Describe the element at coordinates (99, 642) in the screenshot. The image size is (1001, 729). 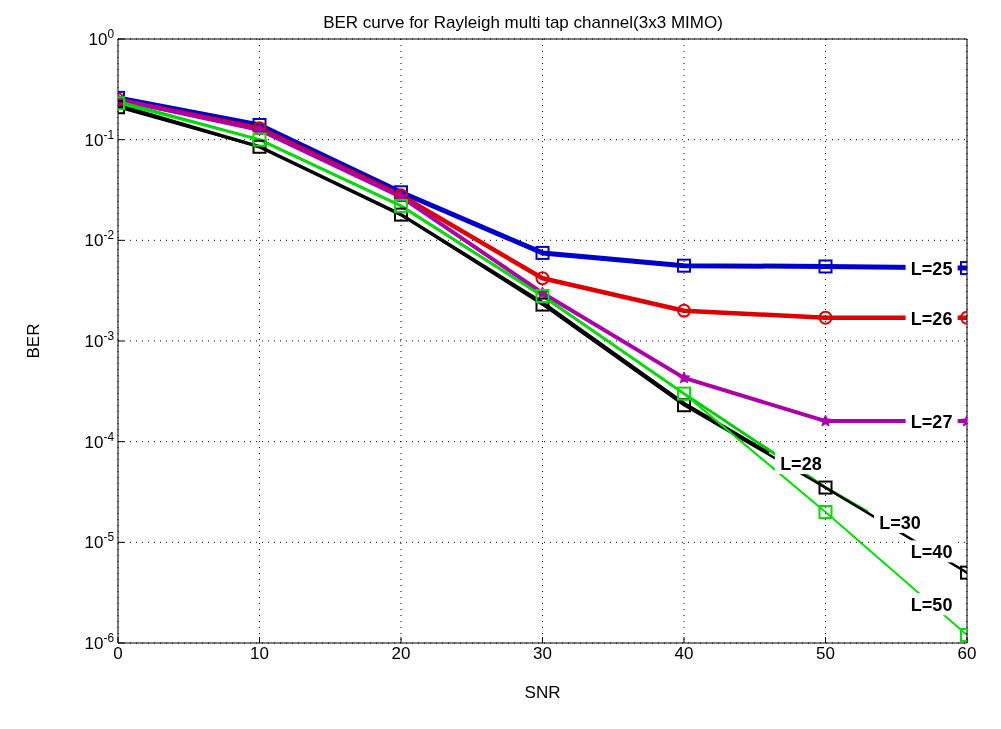
I see `y-tick-label: 10$^{-6}$` at that location.